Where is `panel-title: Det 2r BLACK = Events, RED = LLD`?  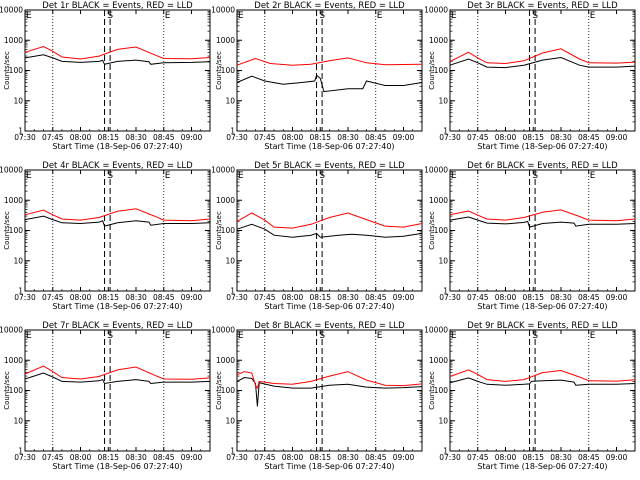 panel-title: Det 2r BLACK = Events, RED = LLD is located at coordinates (329, 6).